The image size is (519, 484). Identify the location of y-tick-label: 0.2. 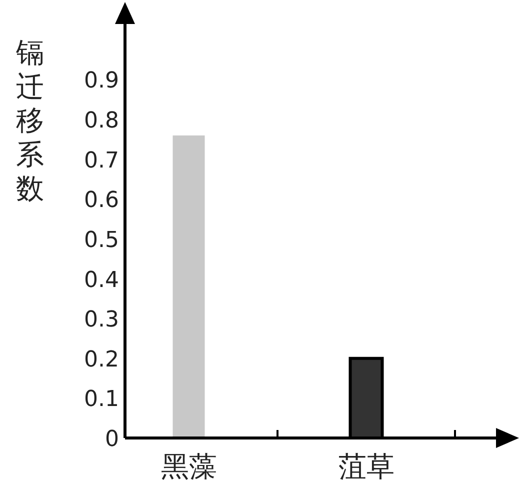
(101, 359).